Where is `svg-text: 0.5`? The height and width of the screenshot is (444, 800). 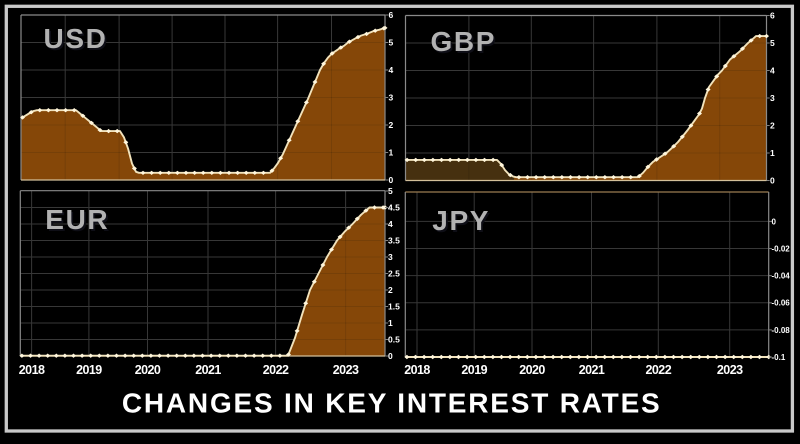
svg-text: 0.5 is located at coordinates (394, 339).